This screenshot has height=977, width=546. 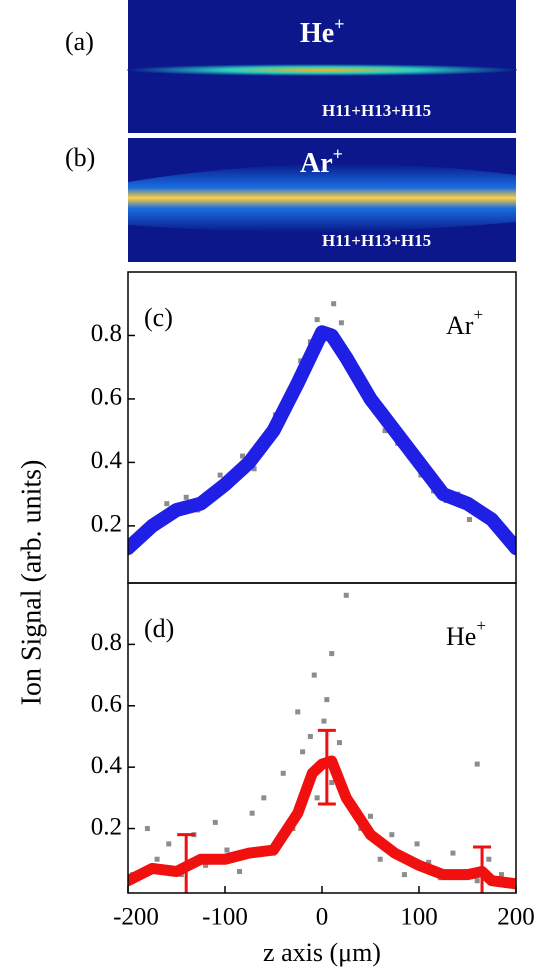 I want to click on panel-label: (c), so click(x=158, y=317).